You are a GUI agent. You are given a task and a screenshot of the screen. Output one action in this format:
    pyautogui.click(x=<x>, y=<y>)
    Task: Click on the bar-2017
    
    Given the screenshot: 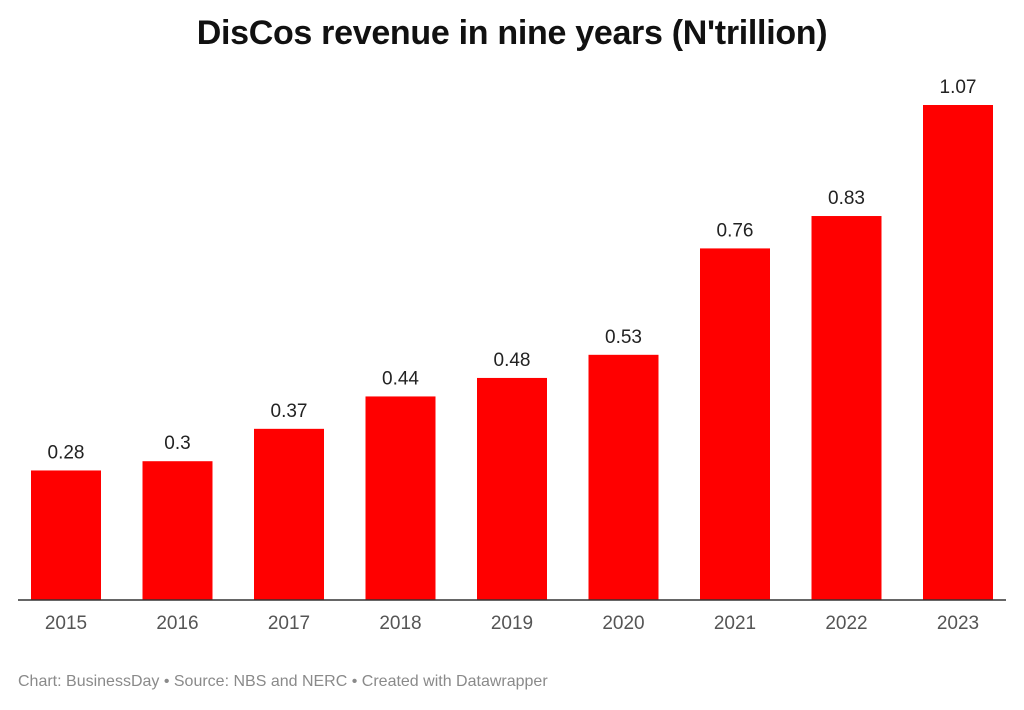 What is the action you would take?
    pyautogui.click(x=289, y=514)
    